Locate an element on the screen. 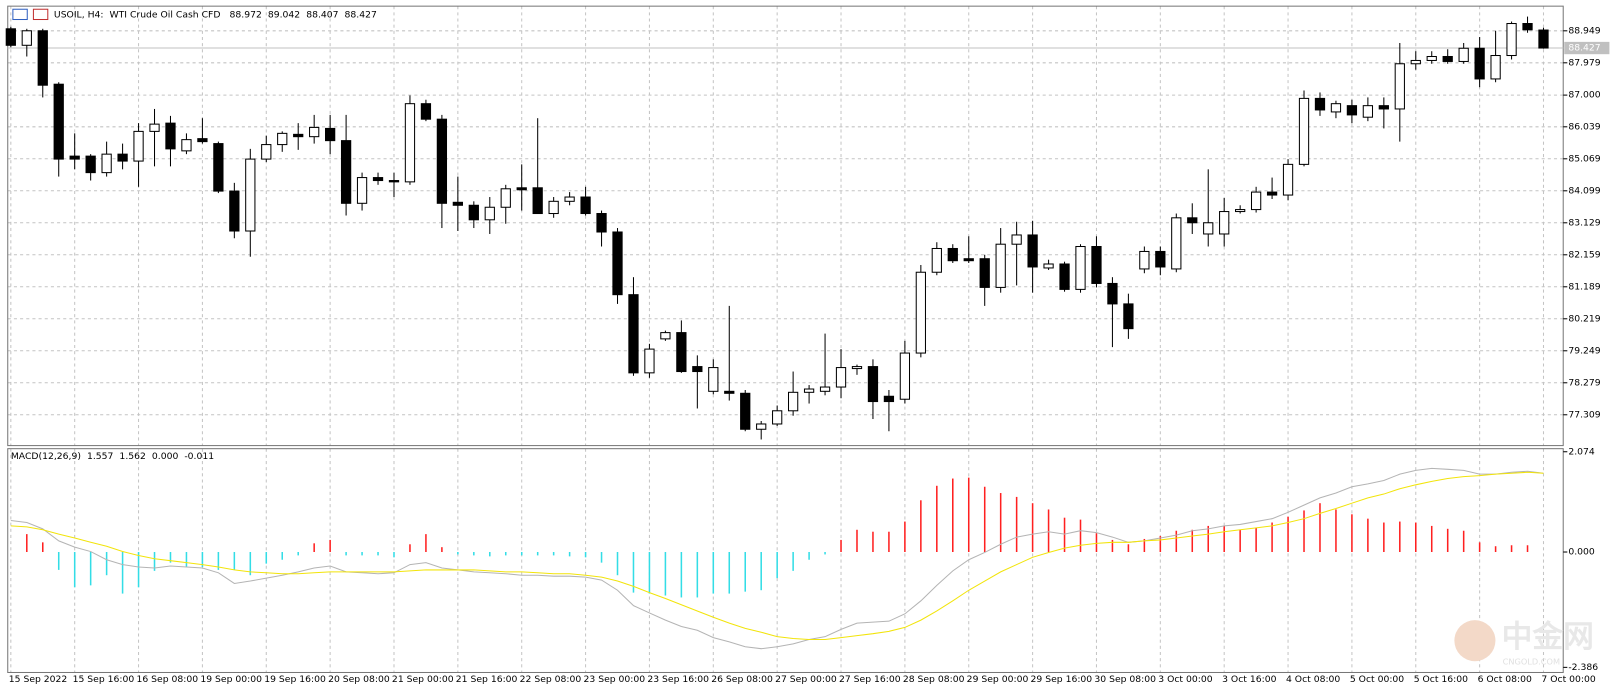 The image size is (1611, 692). low-value: 88.407 is located at coordinates (322, 14).